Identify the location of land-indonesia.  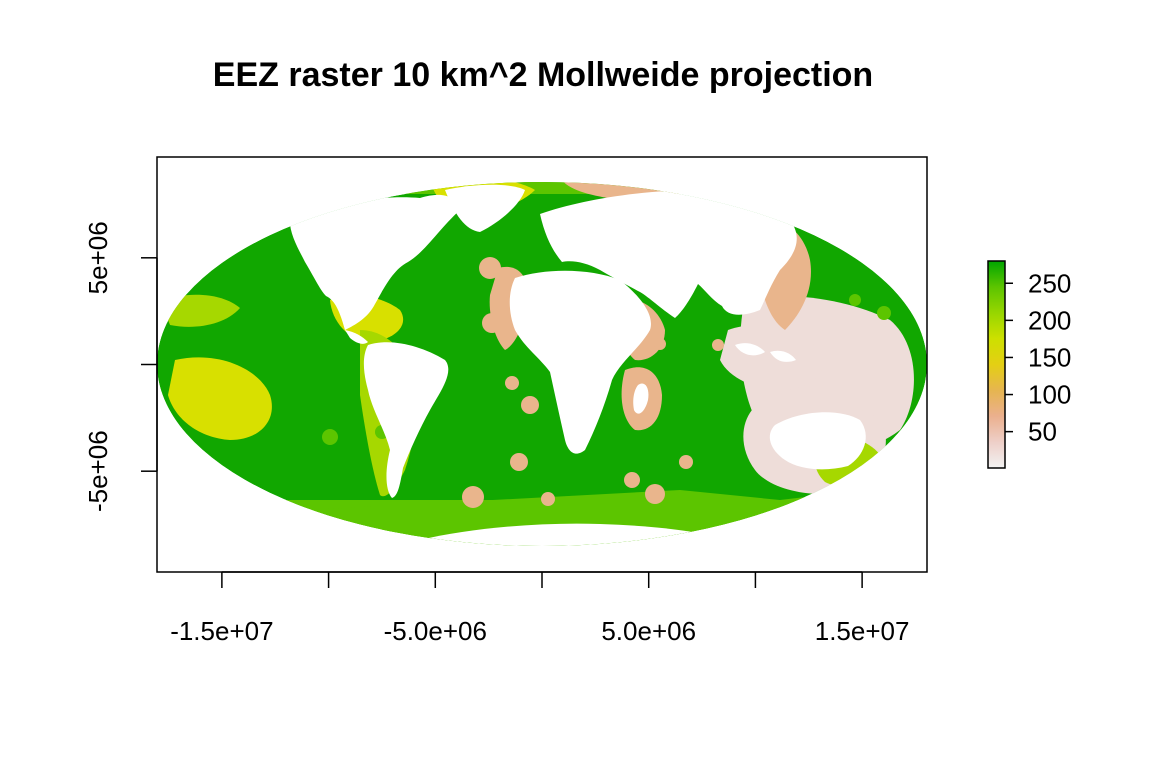
(765, 352).